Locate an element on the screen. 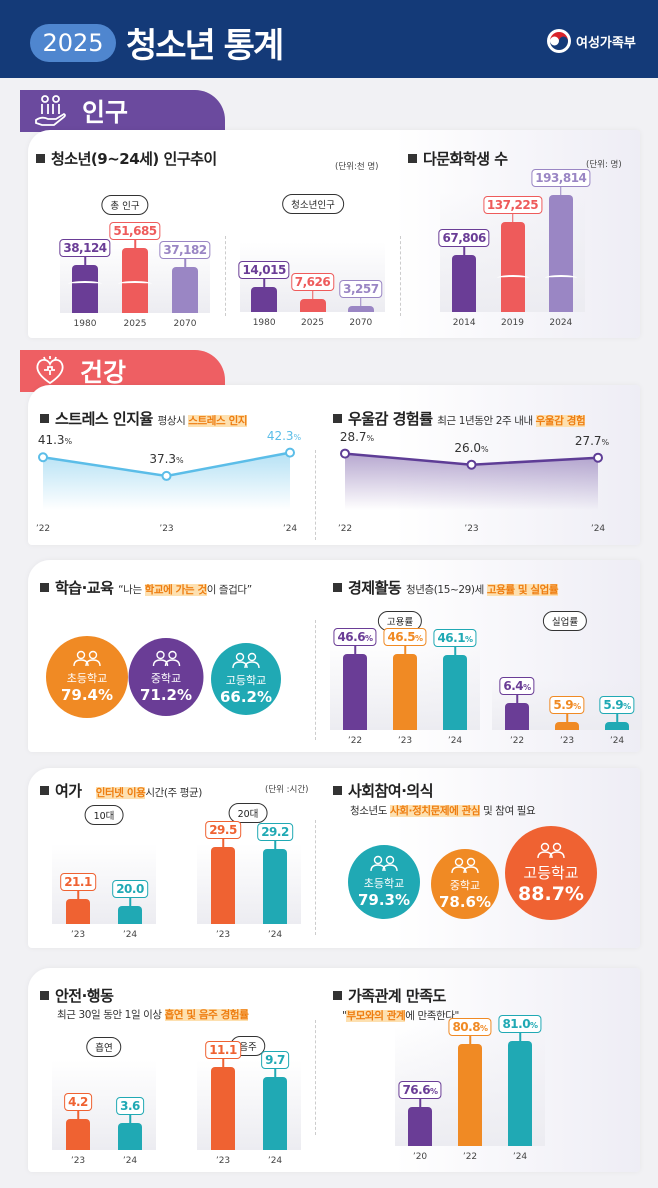 The width and height of the screenshot is (658, 1188). chart-pill: 10대 is located at coordinates (104, 815).